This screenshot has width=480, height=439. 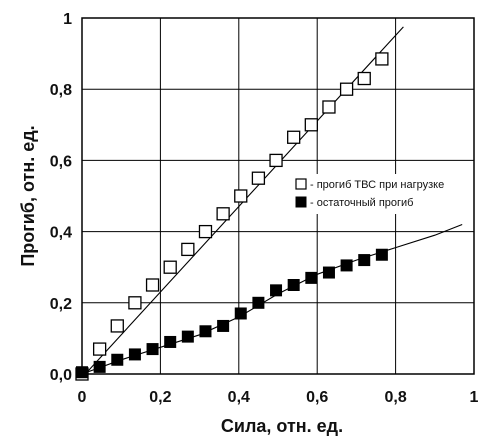 I want to click on x-tick-label: 0,6, so click(x=317, y=397).